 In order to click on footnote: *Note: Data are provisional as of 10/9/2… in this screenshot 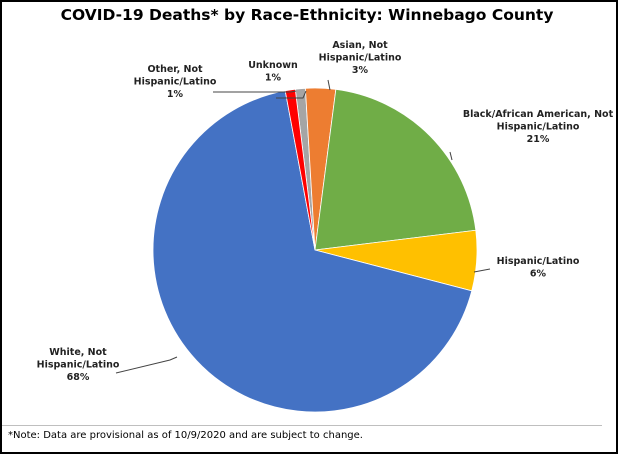, I will do `click(185, 435)`.